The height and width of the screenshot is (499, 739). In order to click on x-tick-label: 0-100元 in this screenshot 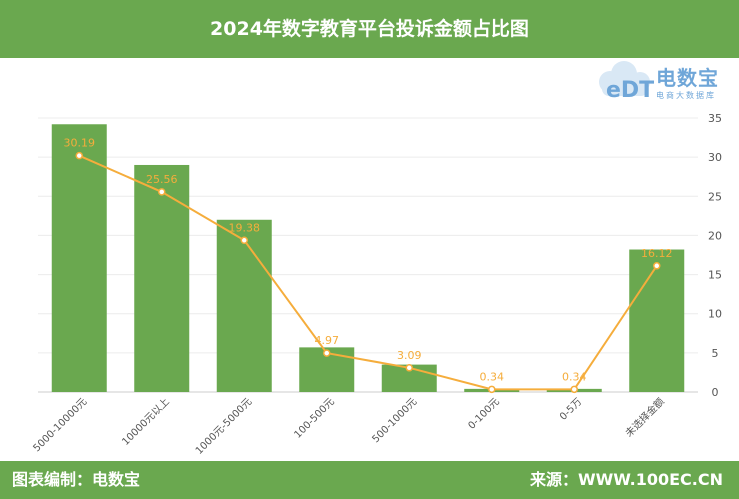, I will do `click(483, 413)`.